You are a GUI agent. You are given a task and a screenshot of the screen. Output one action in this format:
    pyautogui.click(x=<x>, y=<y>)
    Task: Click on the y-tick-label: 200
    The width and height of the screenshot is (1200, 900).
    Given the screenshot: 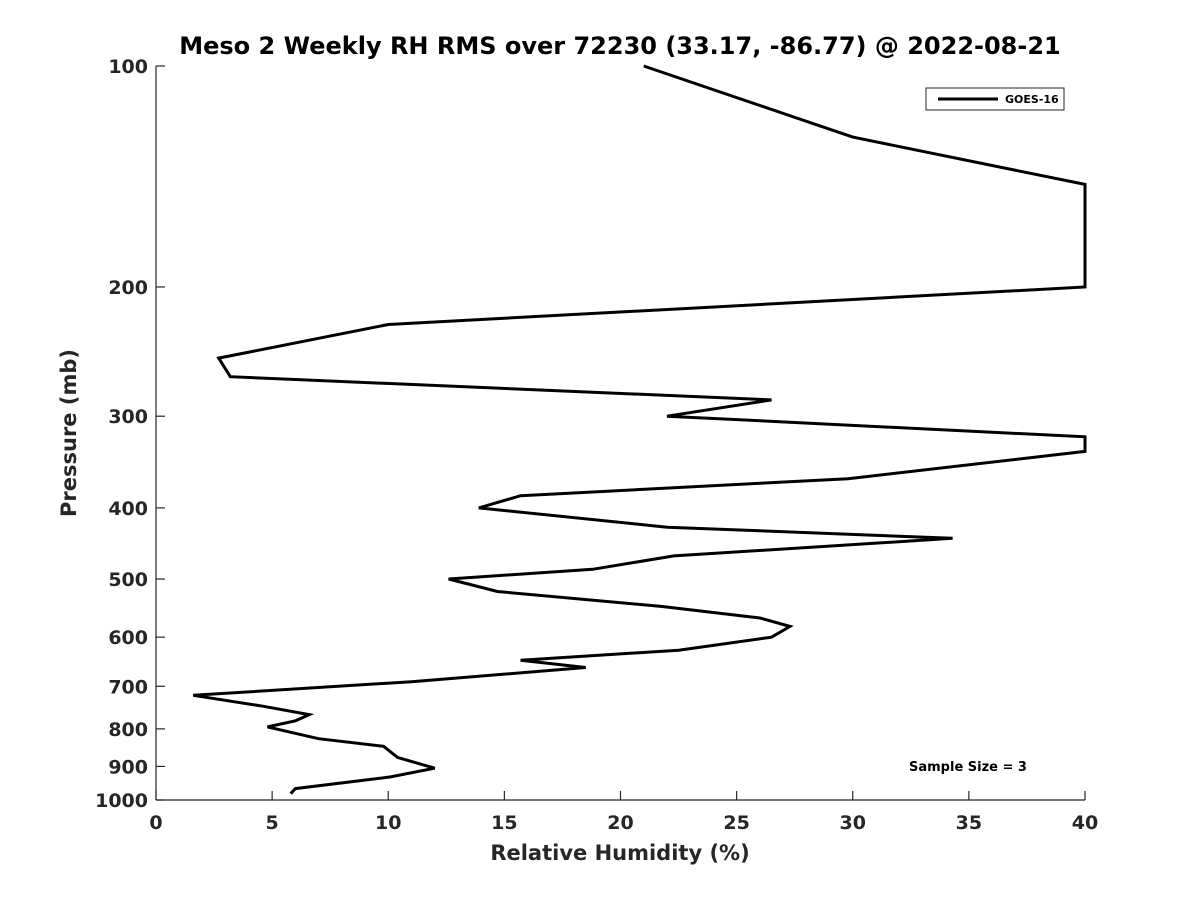 What is the action you would take?
    pyautogui.click(x=128, y=288)
    